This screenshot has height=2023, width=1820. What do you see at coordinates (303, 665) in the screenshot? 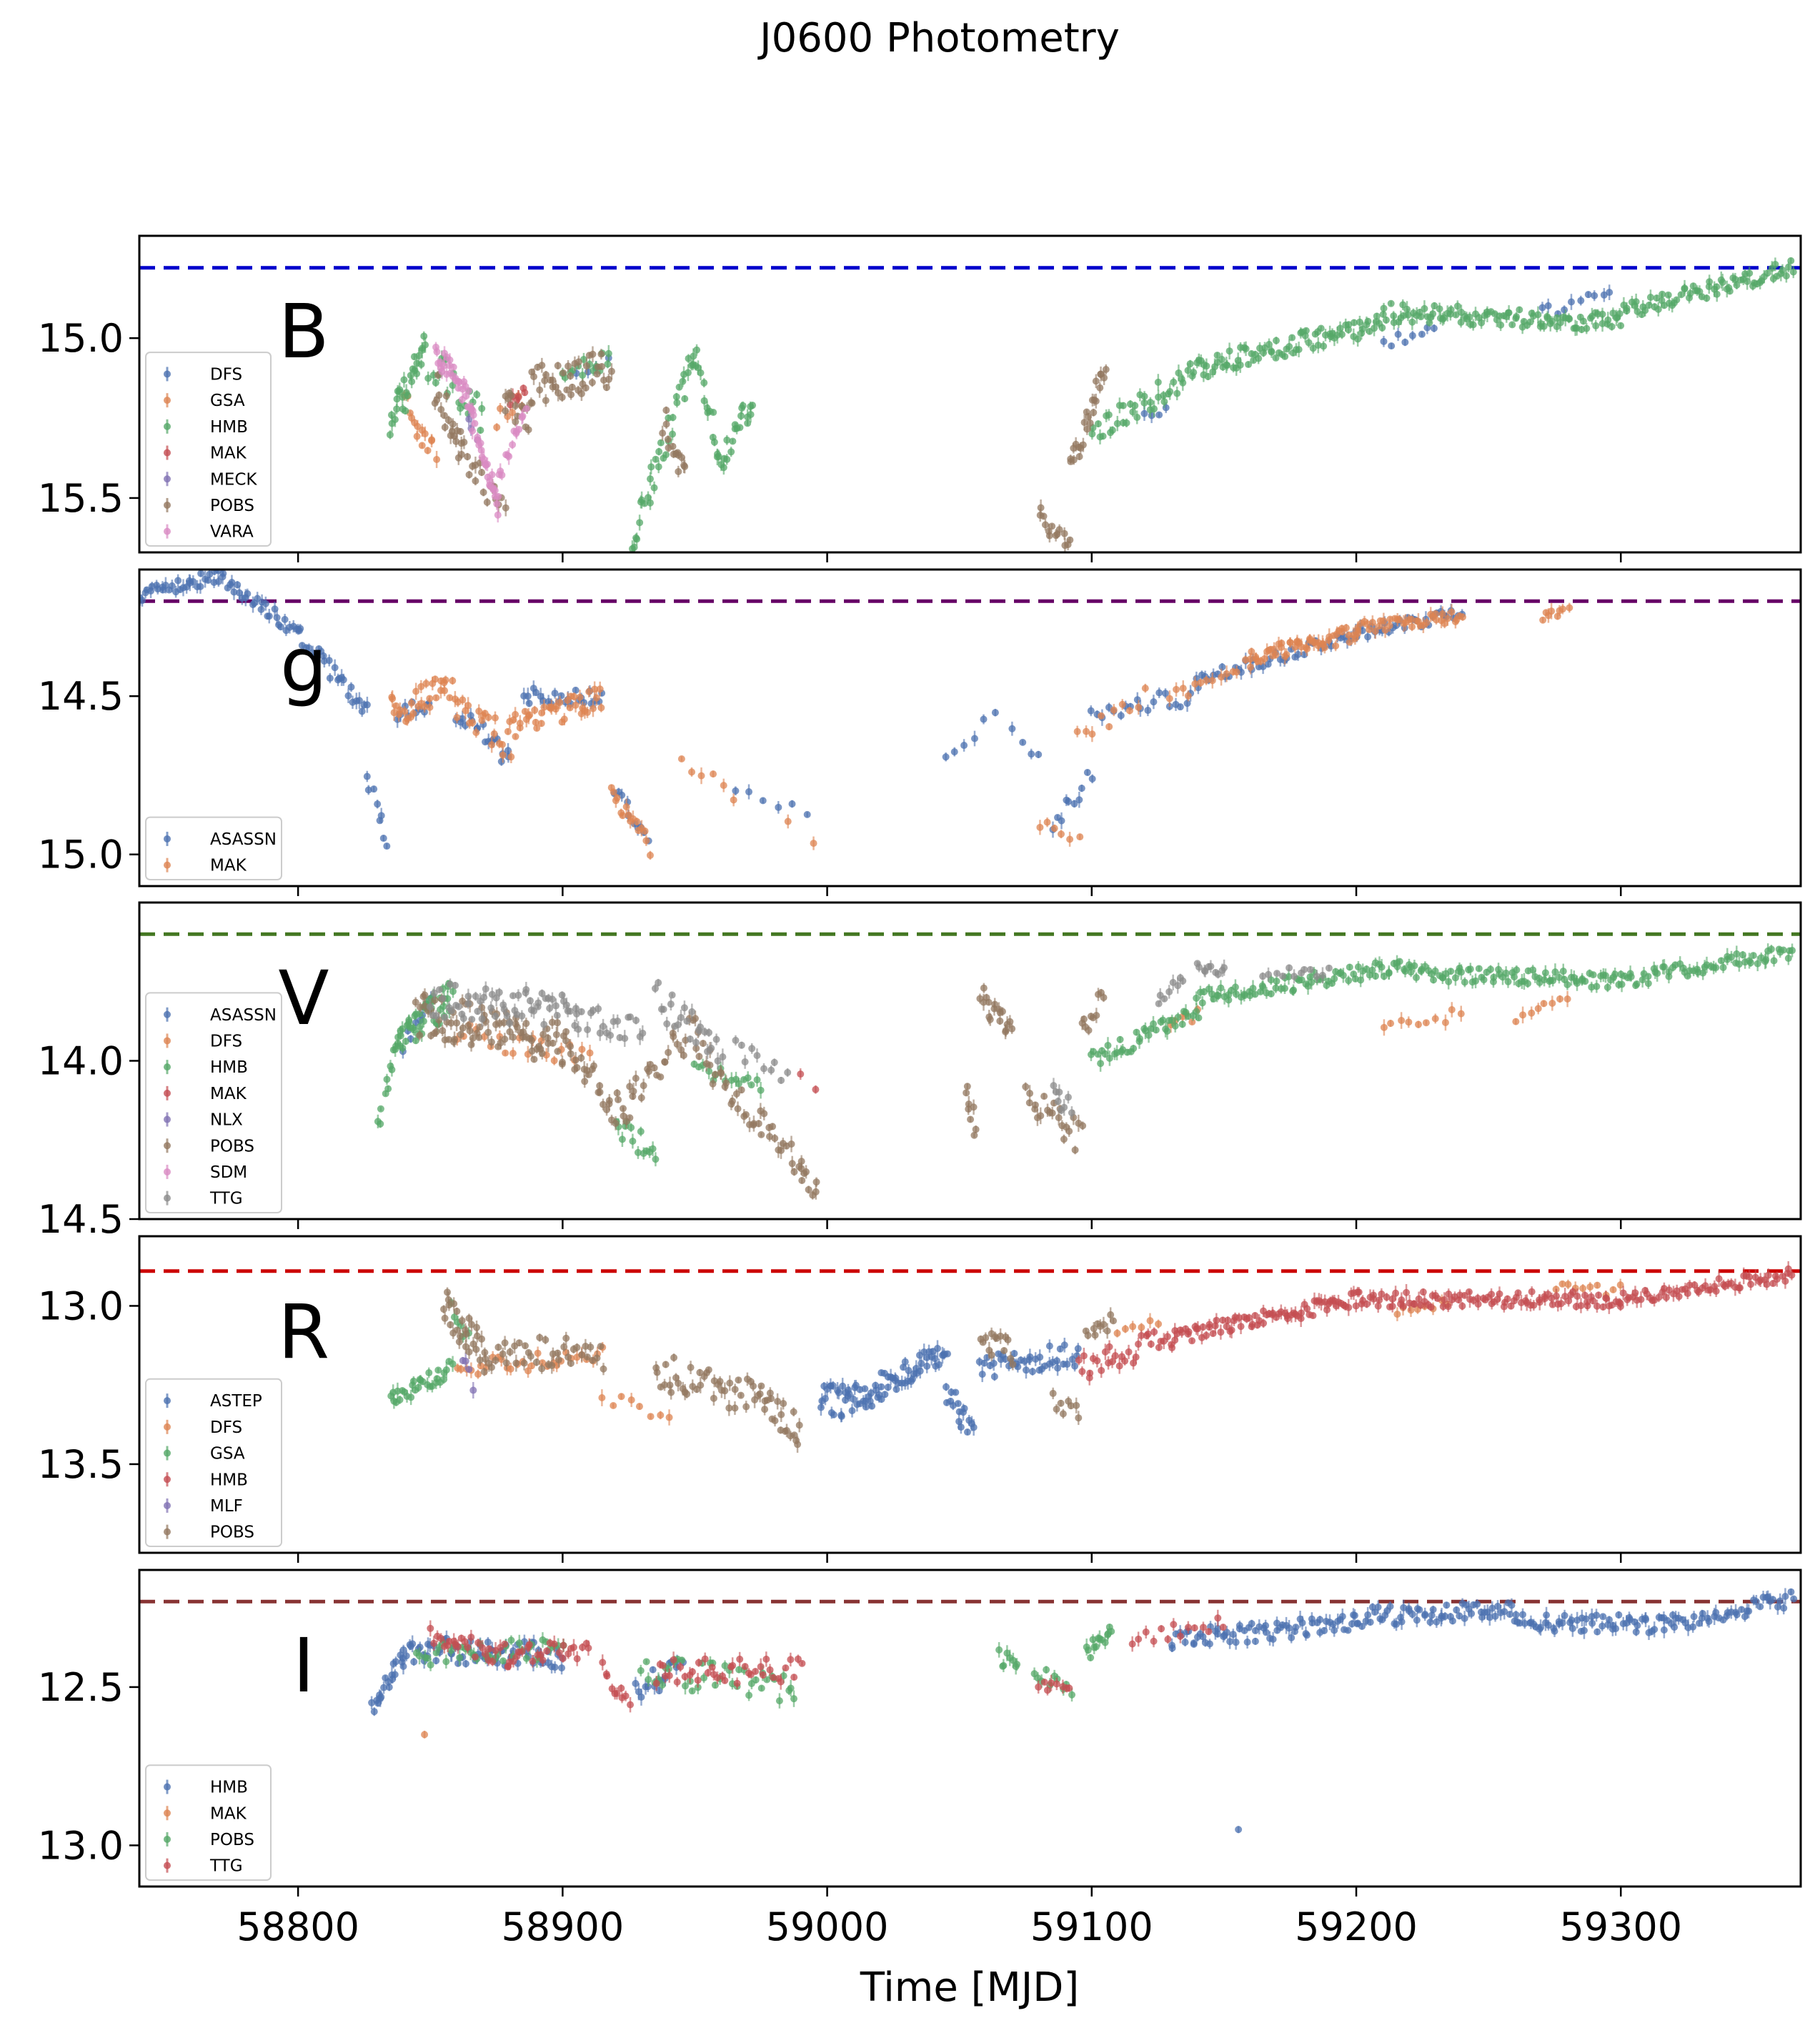
I see `band-label-g: g` at bounding box center [303, 665].